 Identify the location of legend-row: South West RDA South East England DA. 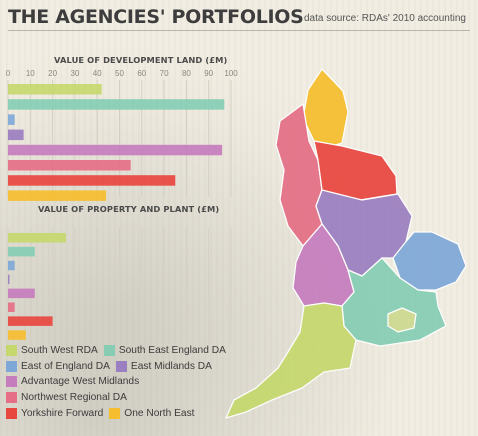
(156, 351).